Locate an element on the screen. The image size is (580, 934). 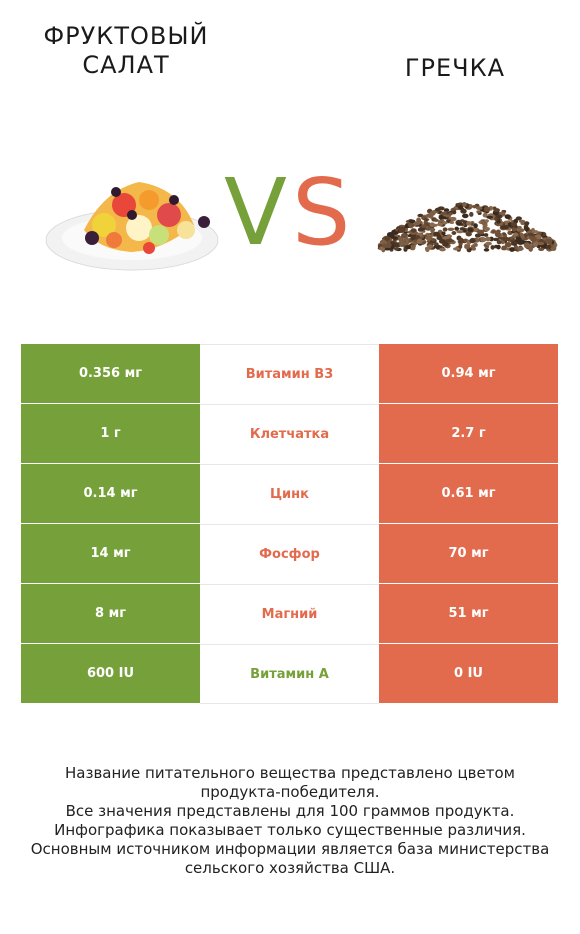
left-value: 0.356 мг is located at coordinates (110, 373).